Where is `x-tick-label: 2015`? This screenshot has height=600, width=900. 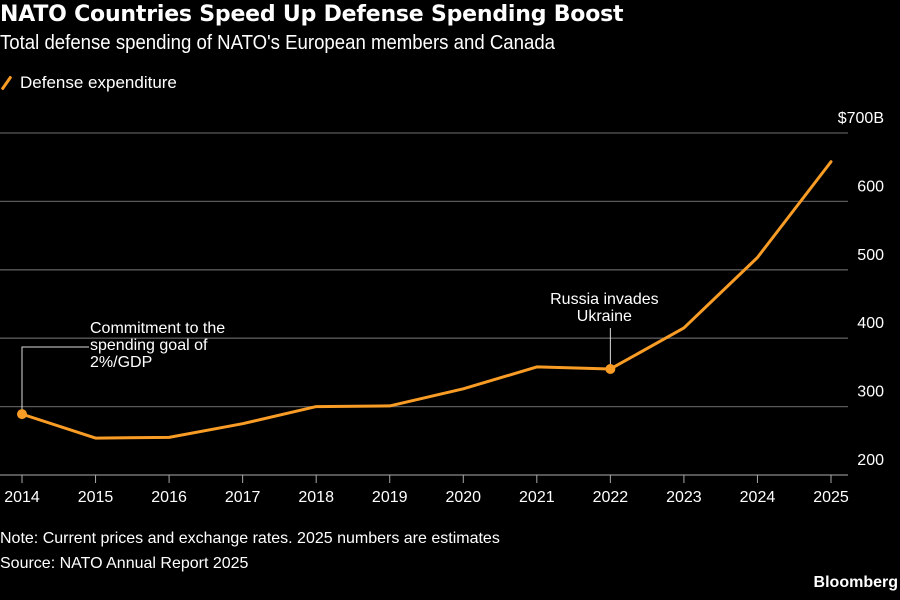
x-tick-label: 2015 is located at coordinates (96, 497).